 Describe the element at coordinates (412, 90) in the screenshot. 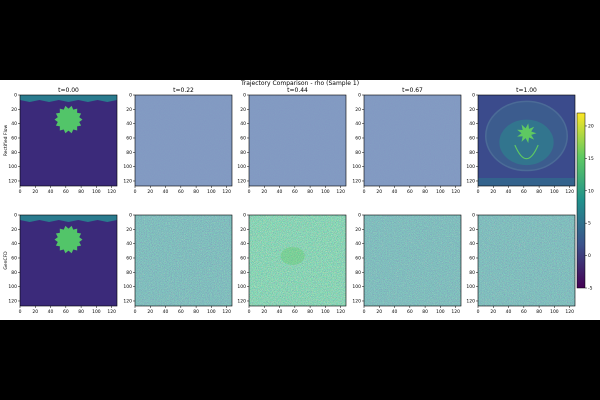

I see `panel-title: t=0.67` at that location.